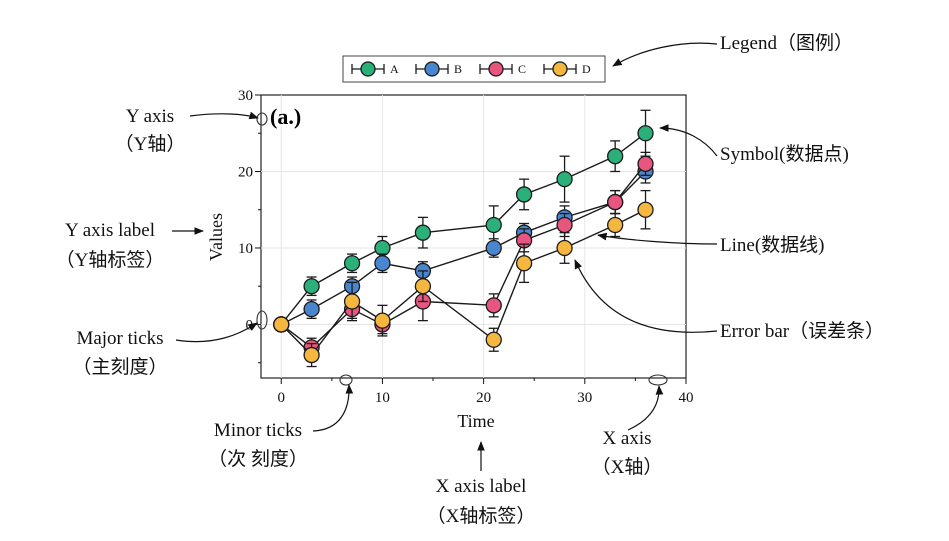 The width and height of the screenshot is (949, 541). What do you see at coordinates (458, 69) in the screenshot?
I see `legend-label-B: B` at bounding box center [458, 69].